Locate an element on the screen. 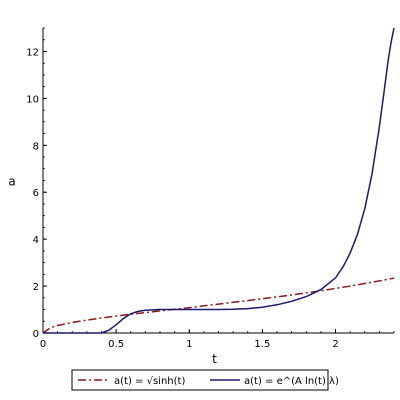 The width and height of the screenshot is (400, 400). x-tick-label: 1 is located at coordinates (189, 344).